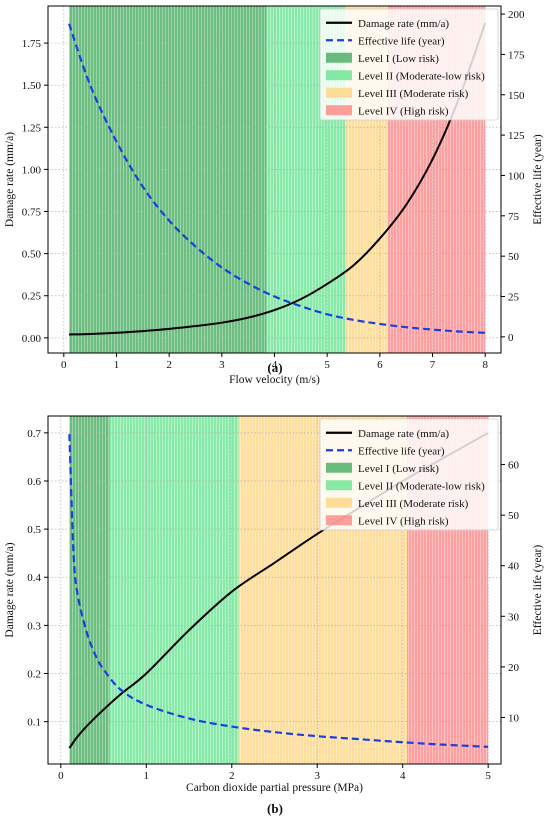 The width and height of the screenshot is (550, 824). I want to click on y-right-tick-label: 175, so click(516, 55).